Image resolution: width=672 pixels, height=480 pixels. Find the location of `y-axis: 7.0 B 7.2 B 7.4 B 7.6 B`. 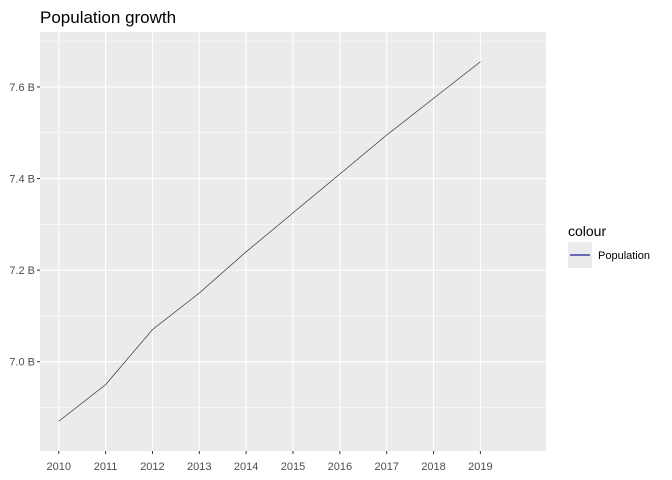

y-axis: 7.0 B 7.2 B 7.4 B 7.6 B is located at coordinates (24, 225).